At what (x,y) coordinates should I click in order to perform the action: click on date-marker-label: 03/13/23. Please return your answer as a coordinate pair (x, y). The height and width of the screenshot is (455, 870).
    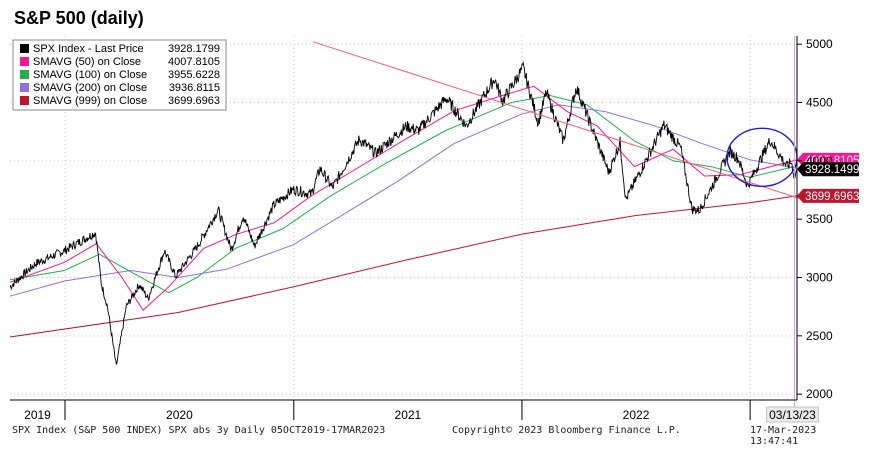
    Looking at the image, I should click on (792, 415).